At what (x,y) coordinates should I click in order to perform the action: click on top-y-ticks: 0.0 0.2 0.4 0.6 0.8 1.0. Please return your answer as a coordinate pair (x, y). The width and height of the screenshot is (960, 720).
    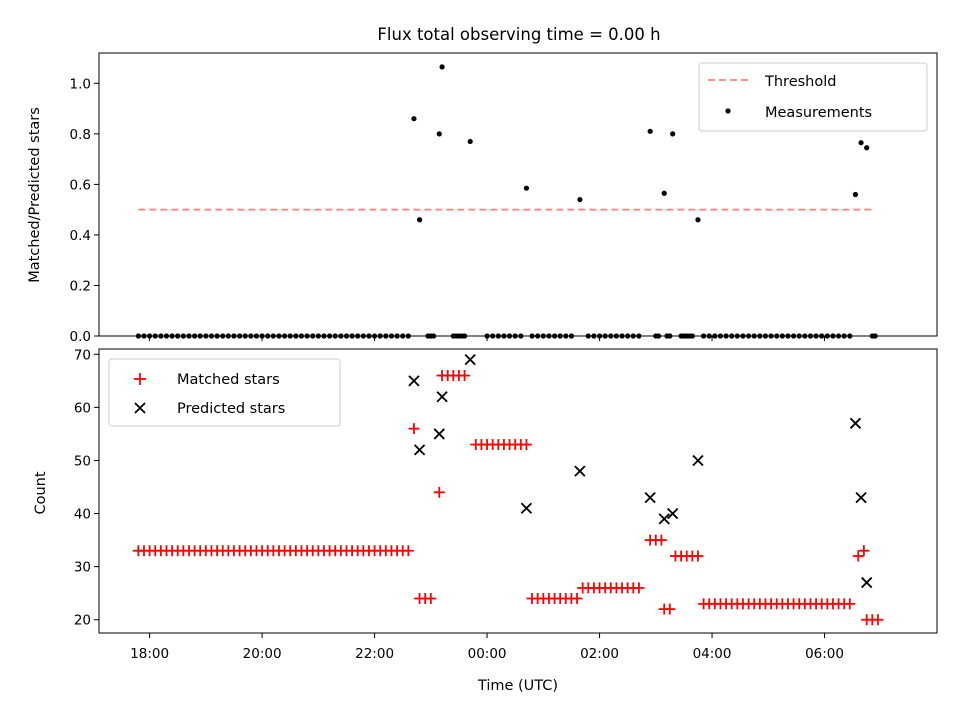
    Looking at the image, I should click on (84, 210).